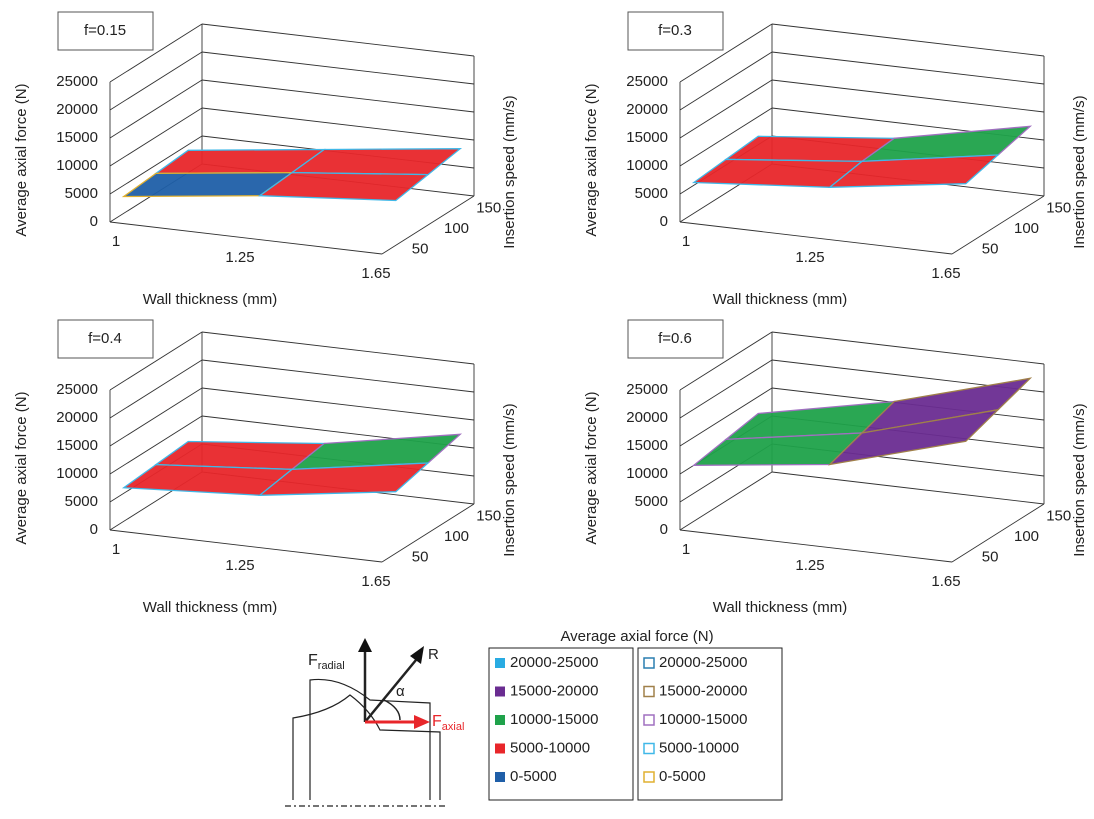 Image resolution: width=1094 pixels, height=819 pixels. What do you see at coordinates (433, 654) in the screenshot?
I see `resultant-label: R` at bounding box center [433, 654].